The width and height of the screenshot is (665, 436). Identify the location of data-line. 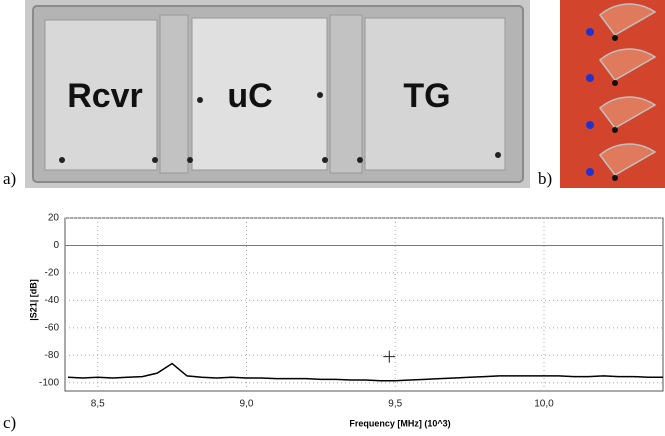
(365, 372).